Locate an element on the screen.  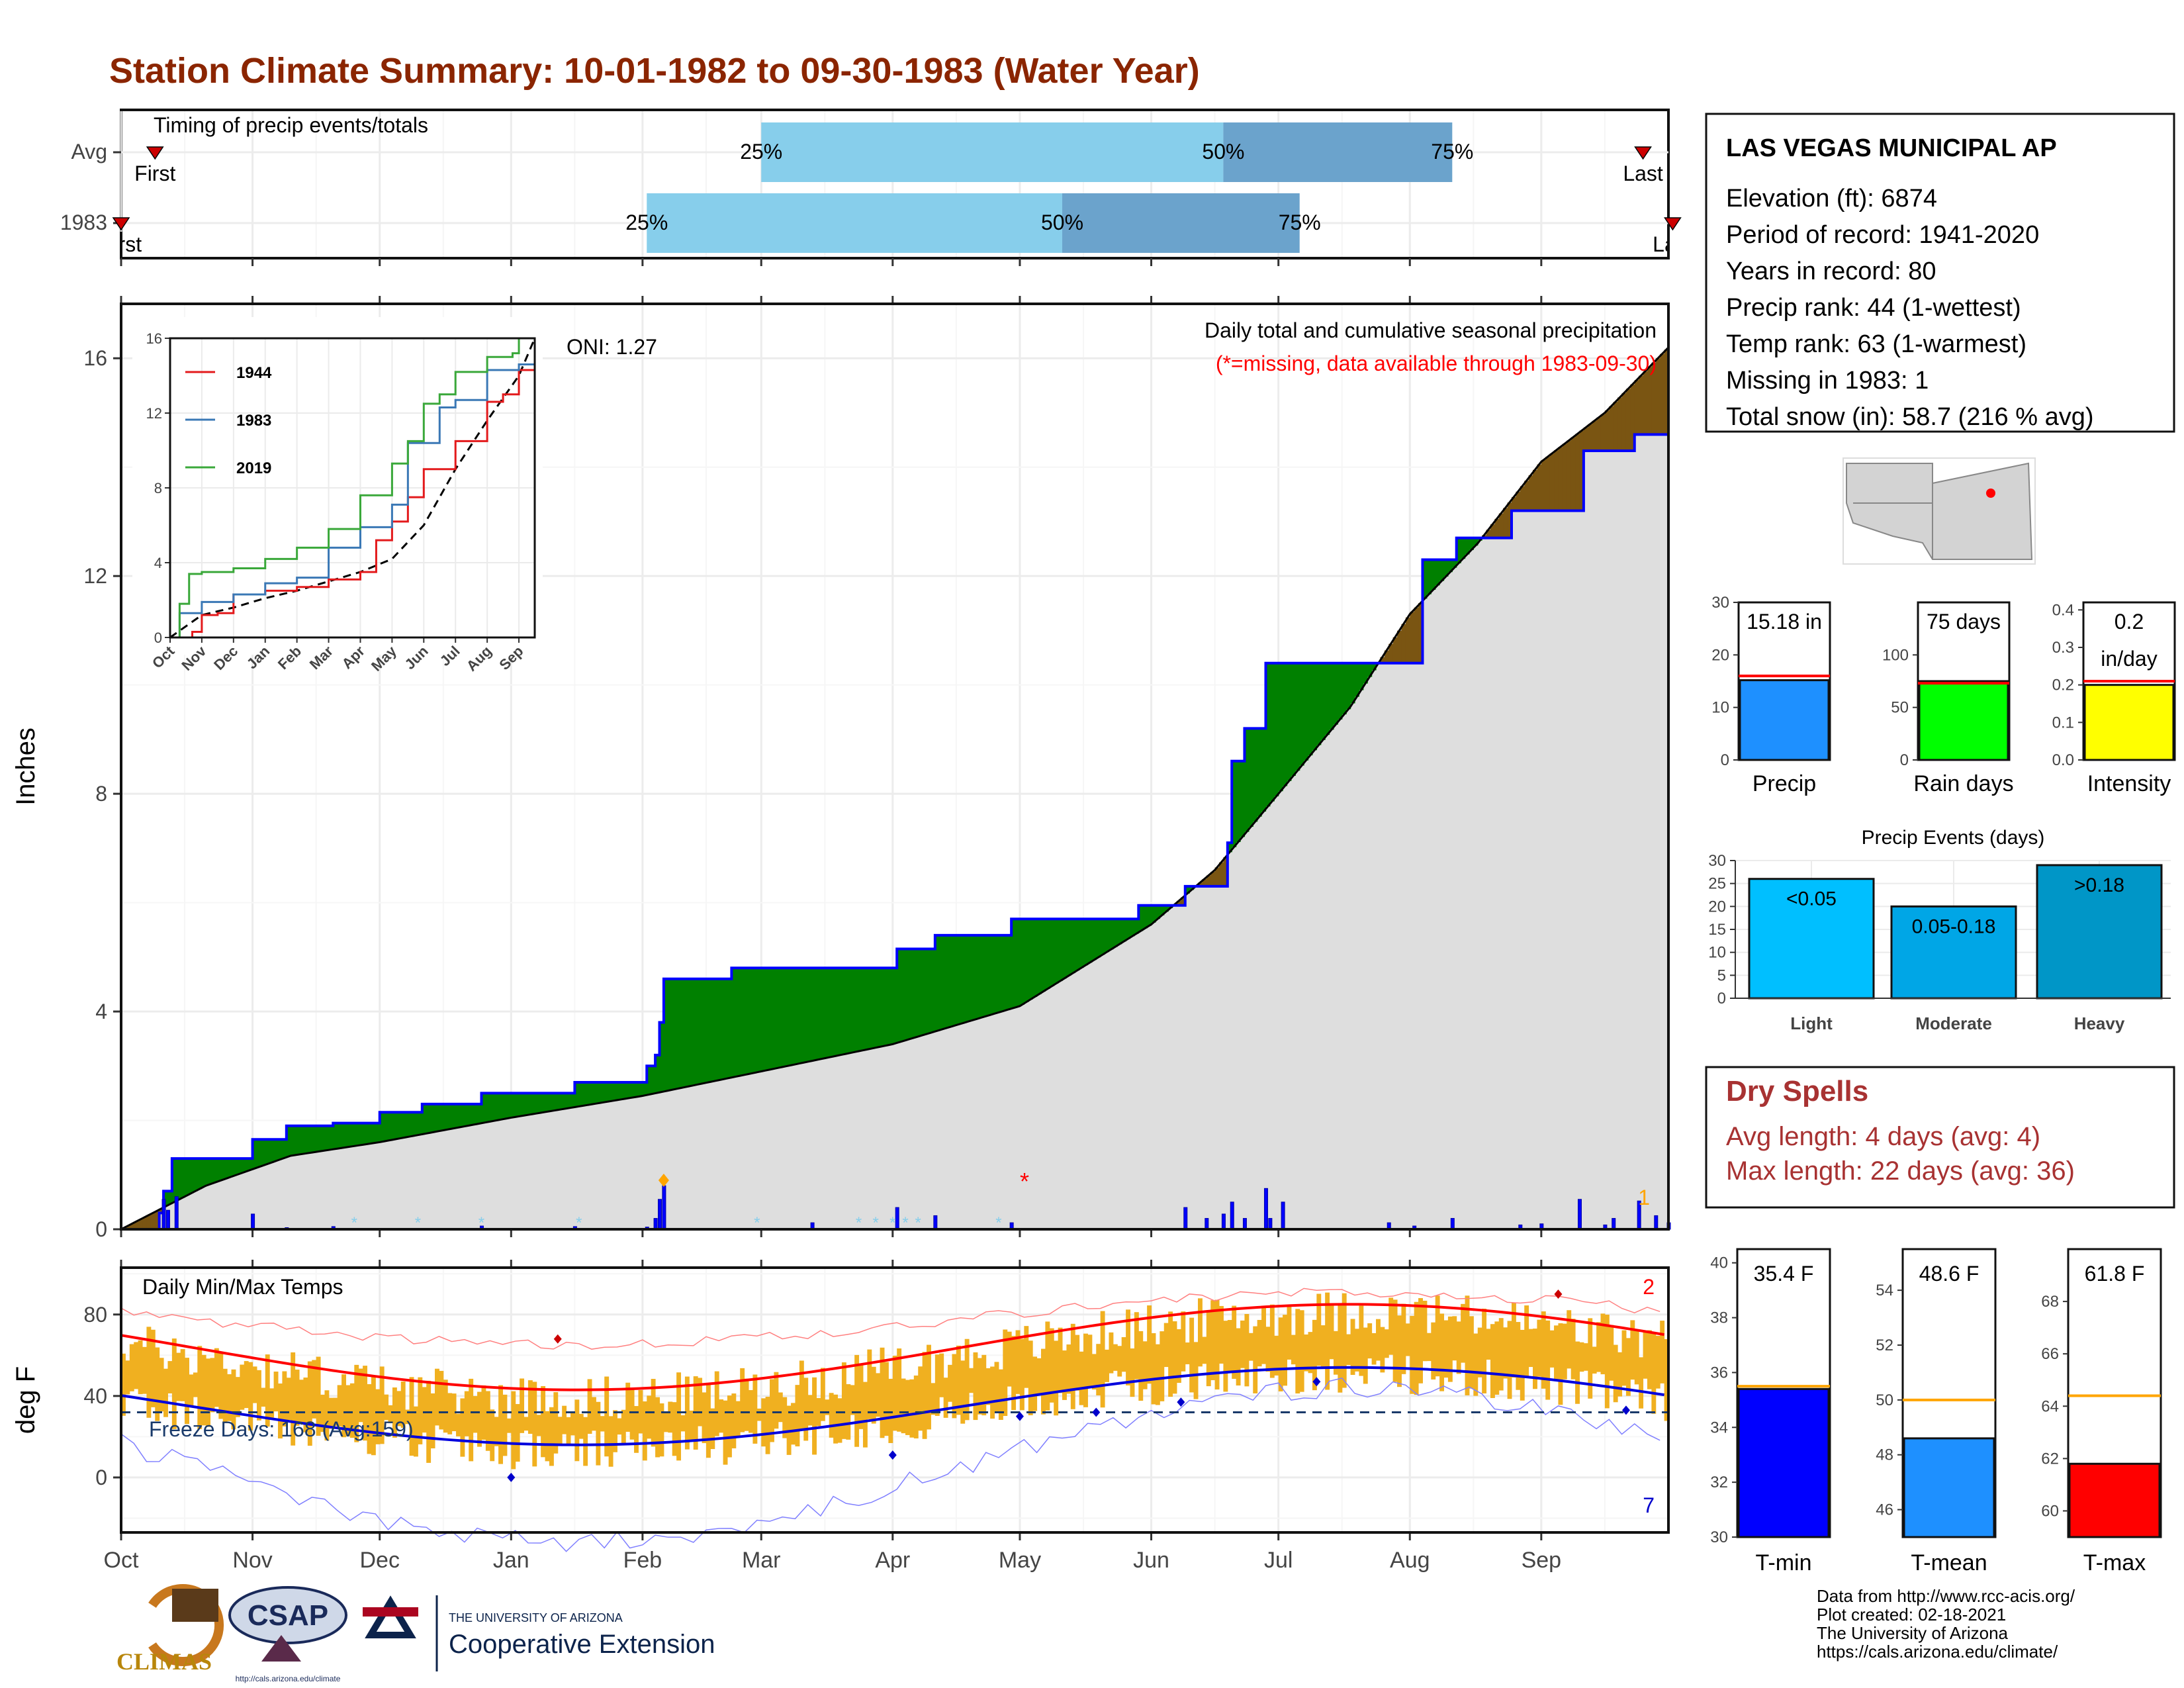
events-y-label: 5 is located at coordinates (1721, 975).